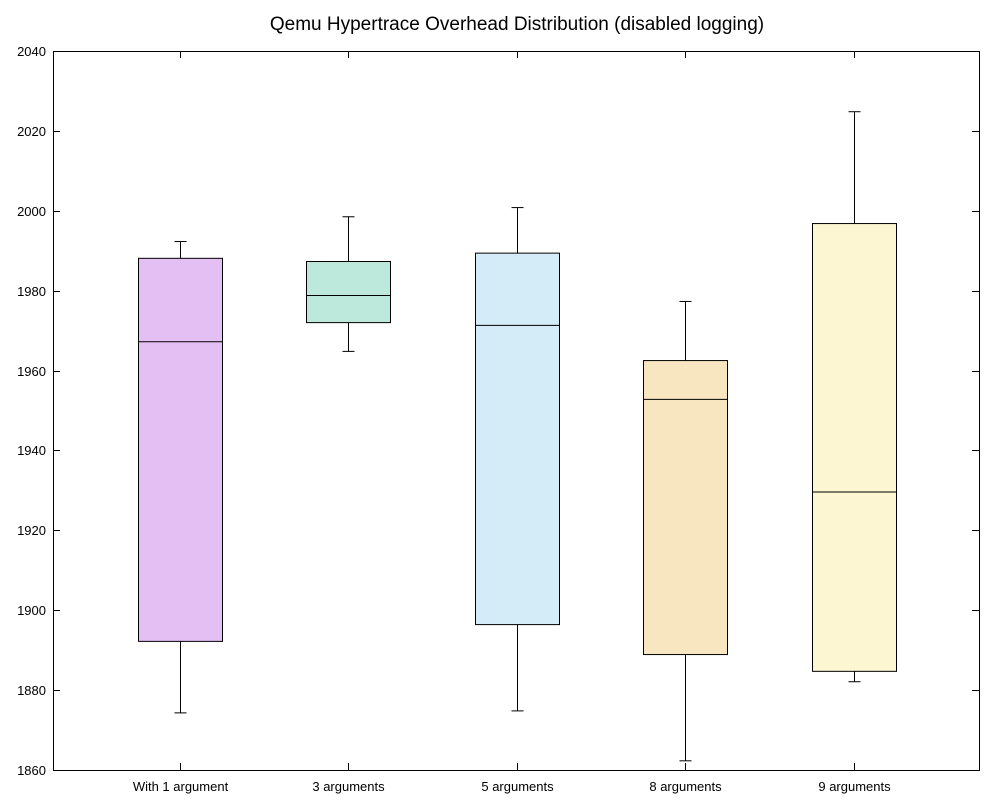 This screenshot has width=1000, height=800. I want to click on y-tick-label: 1920, so click(31, 530).